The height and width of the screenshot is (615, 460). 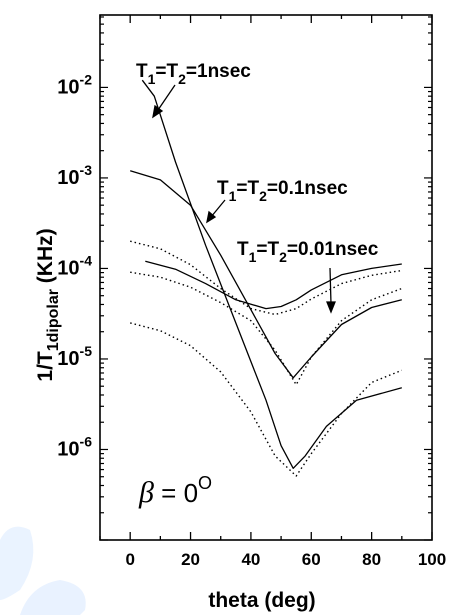 What do you see at coordinates (432, 559) in the screenshot?
I see `x-tick-label: 100` at bounding box center [432, 559].